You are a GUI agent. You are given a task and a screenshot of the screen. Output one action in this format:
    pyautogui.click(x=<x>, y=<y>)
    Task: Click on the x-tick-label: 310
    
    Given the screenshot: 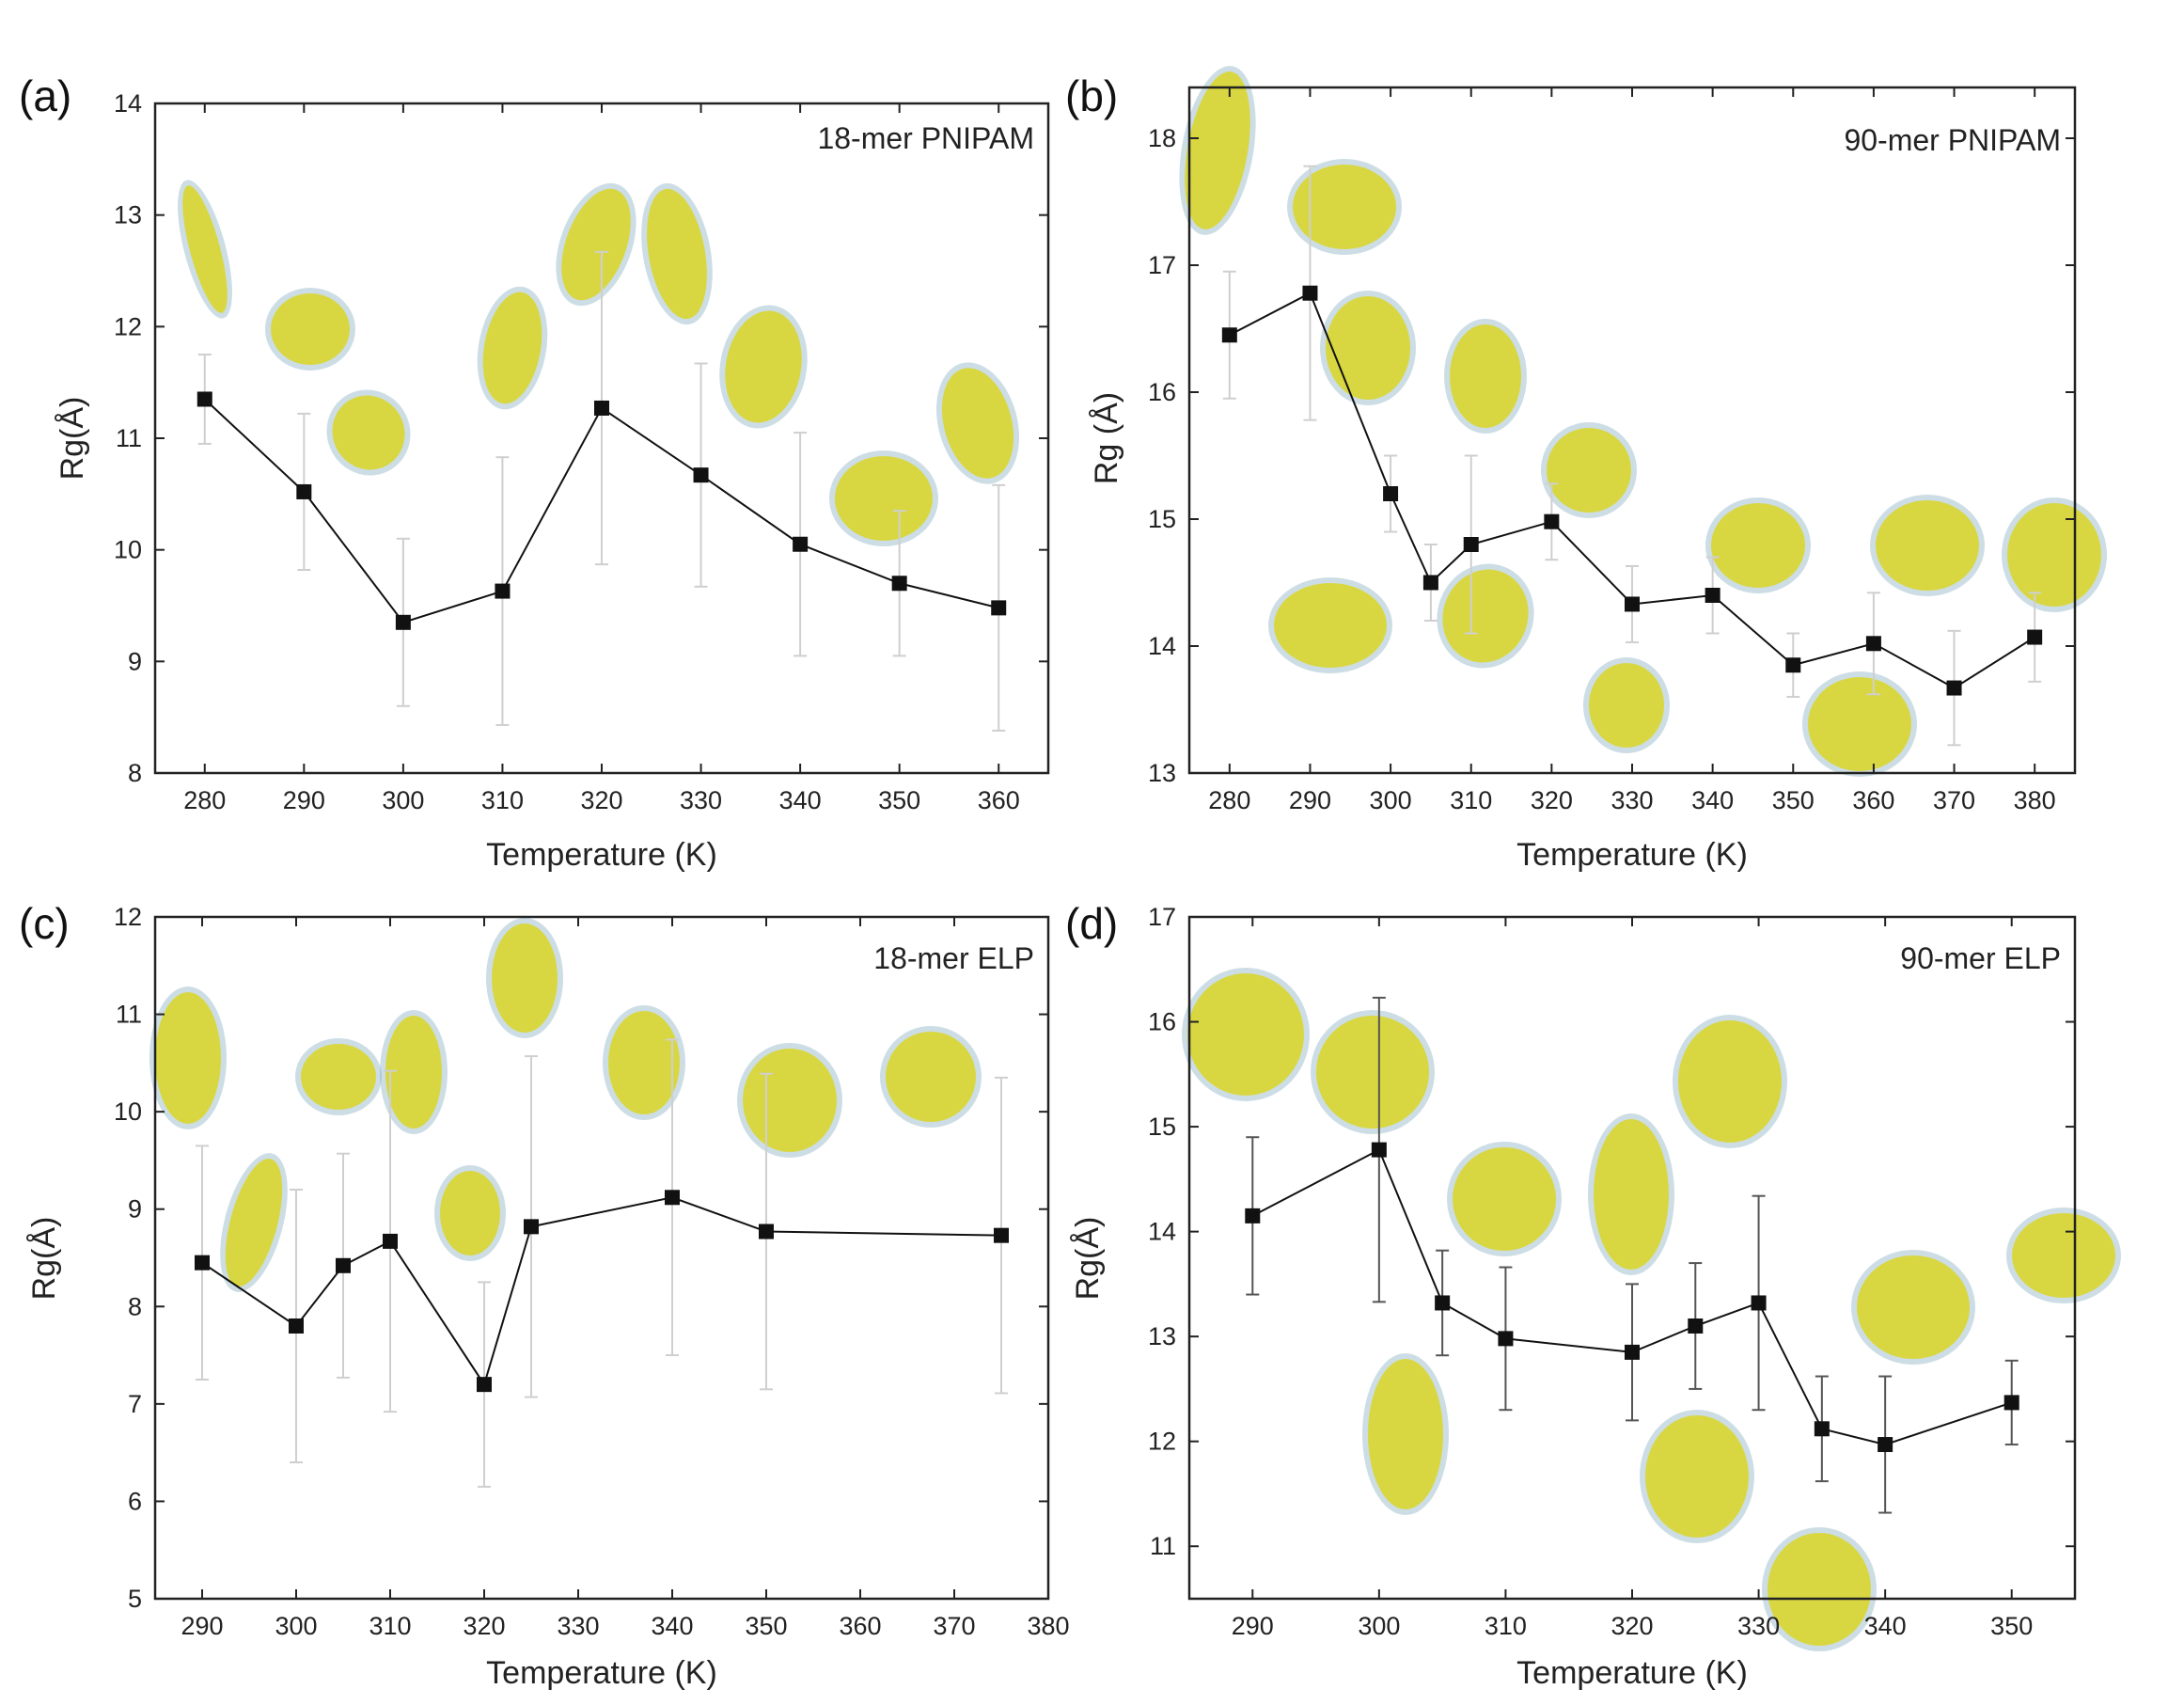 What is the action you would take?
    pyautogui.click(x=390, y=1626)
    